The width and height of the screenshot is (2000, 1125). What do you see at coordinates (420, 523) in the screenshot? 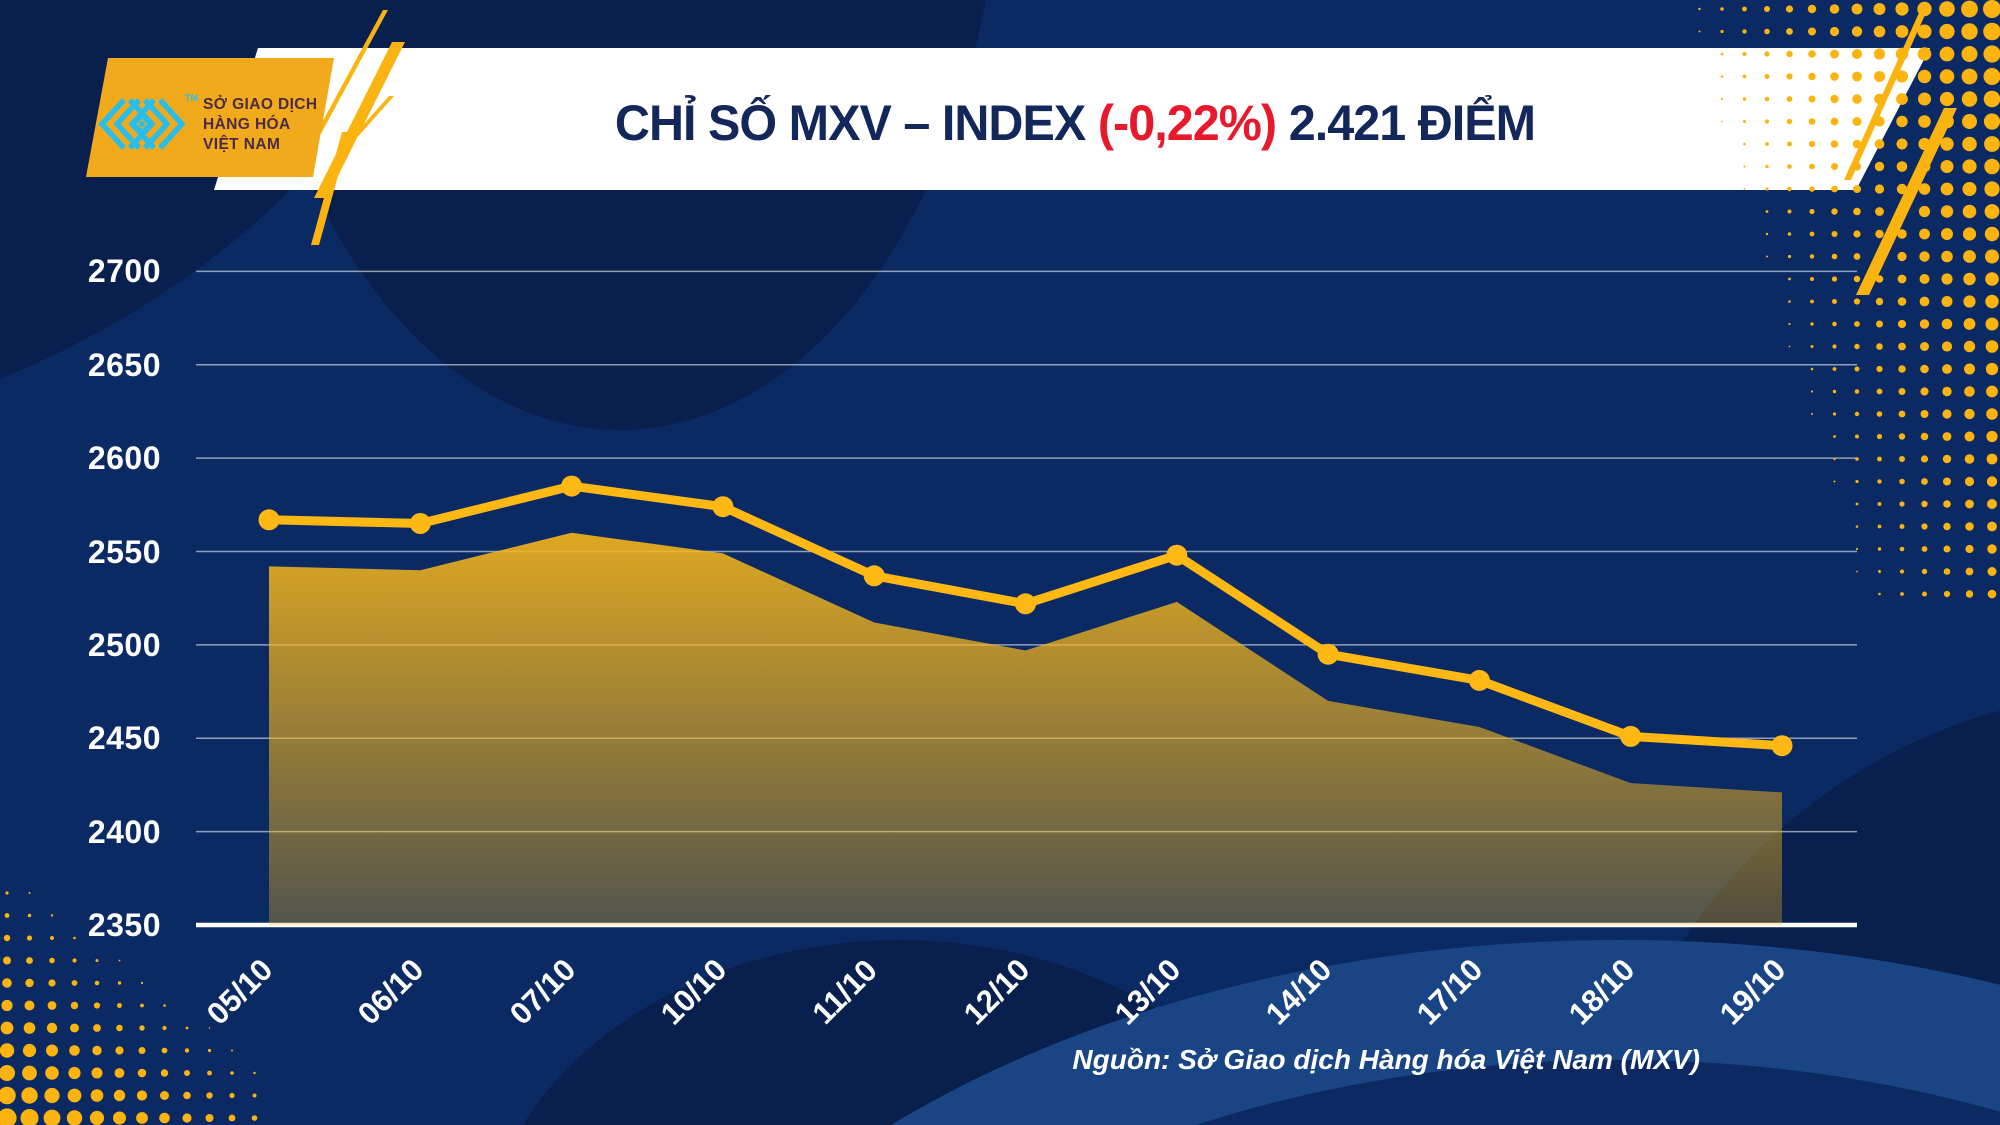
I see `data-point-06/10` at bounding box center [420, 523].